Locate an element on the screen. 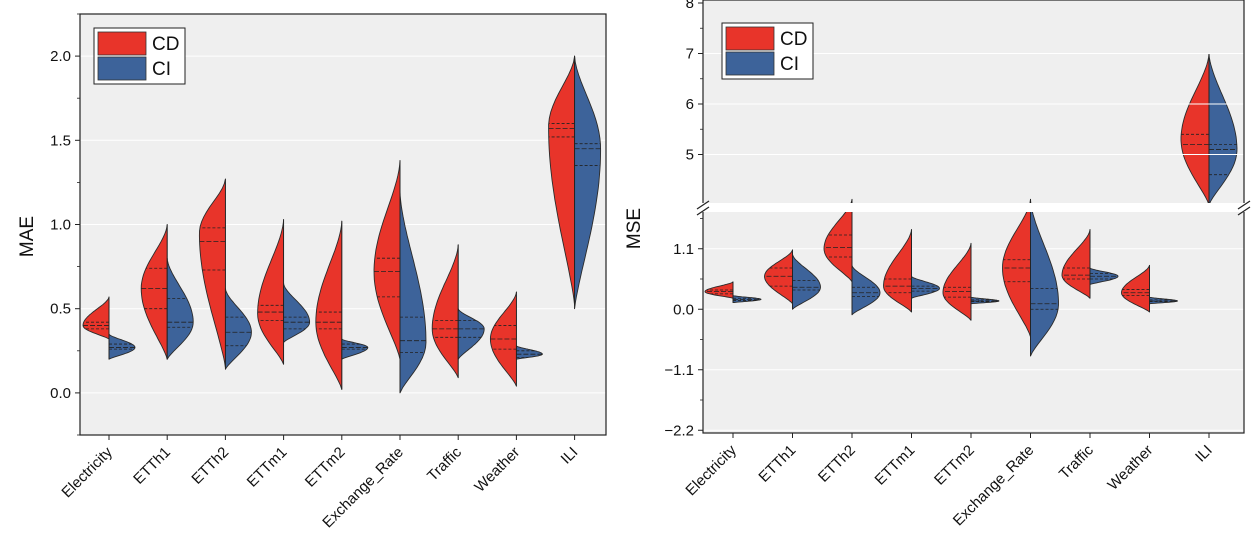 This screenshot has height=535, width=1258. y-tick-label: 2.0 is located at coordinates (60, 56).